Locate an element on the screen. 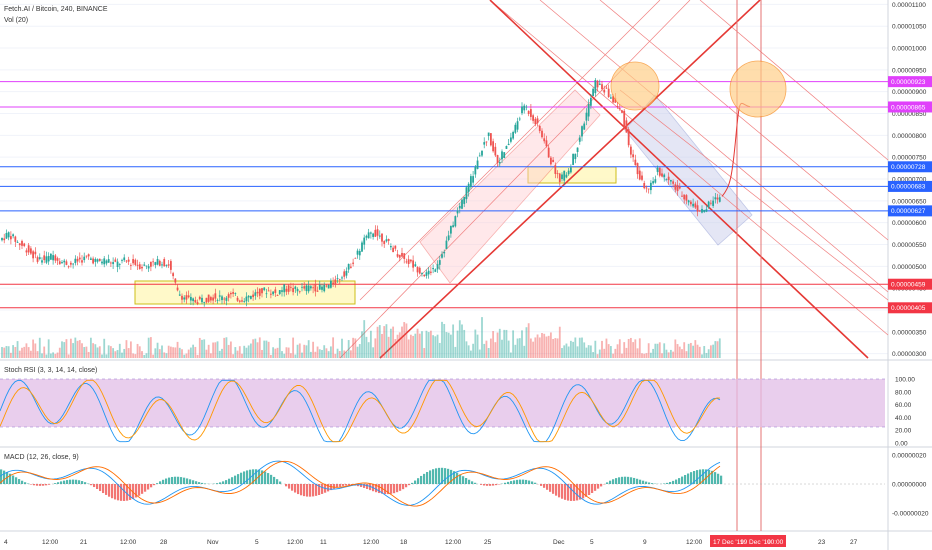 The width and height of the screenshot is (932, 550). svg-text: 00:00 is located at coordinates (775, 542).